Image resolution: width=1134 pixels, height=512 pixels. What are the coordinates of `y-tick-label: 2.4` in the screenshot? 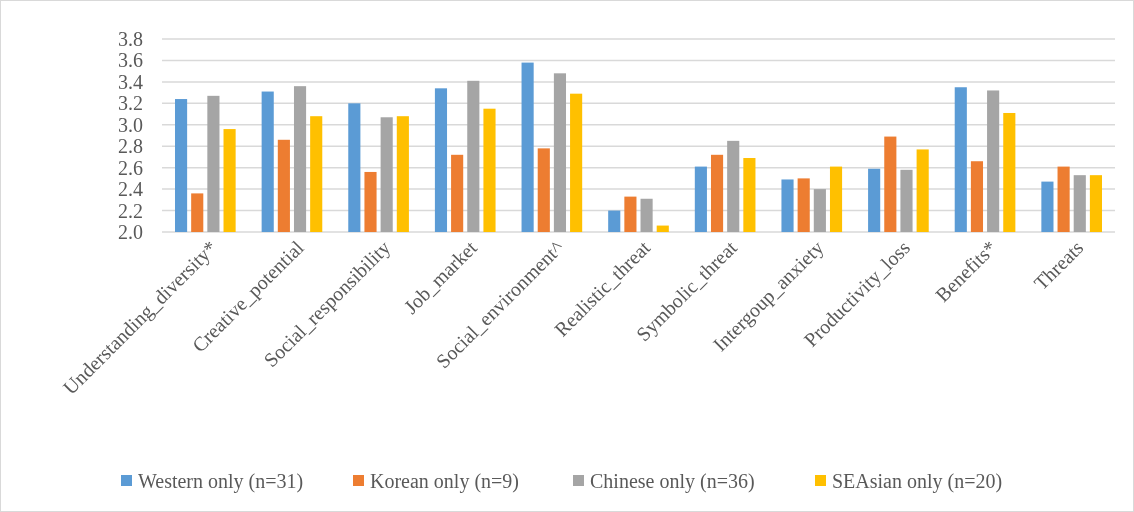 It's located at (130, 189).